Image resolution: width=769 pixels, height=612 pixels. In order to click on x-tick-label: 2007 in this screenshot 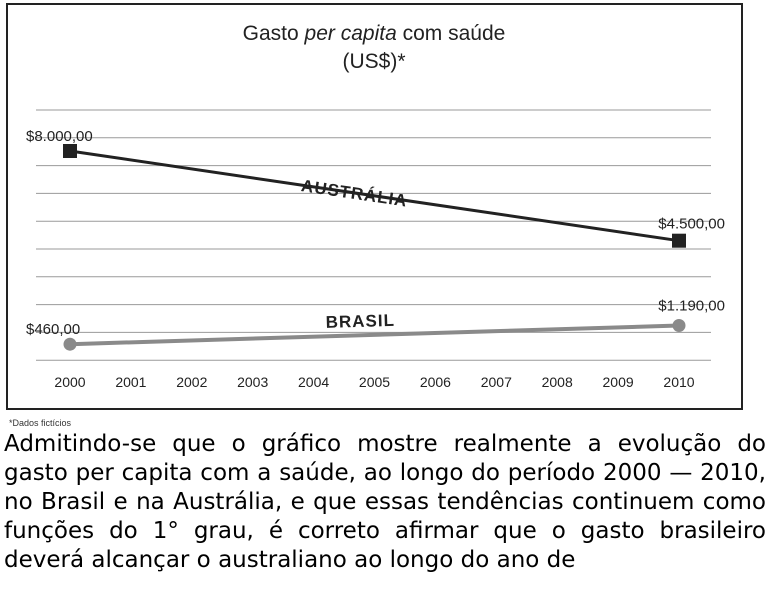, I will do `click(496, 382)`.